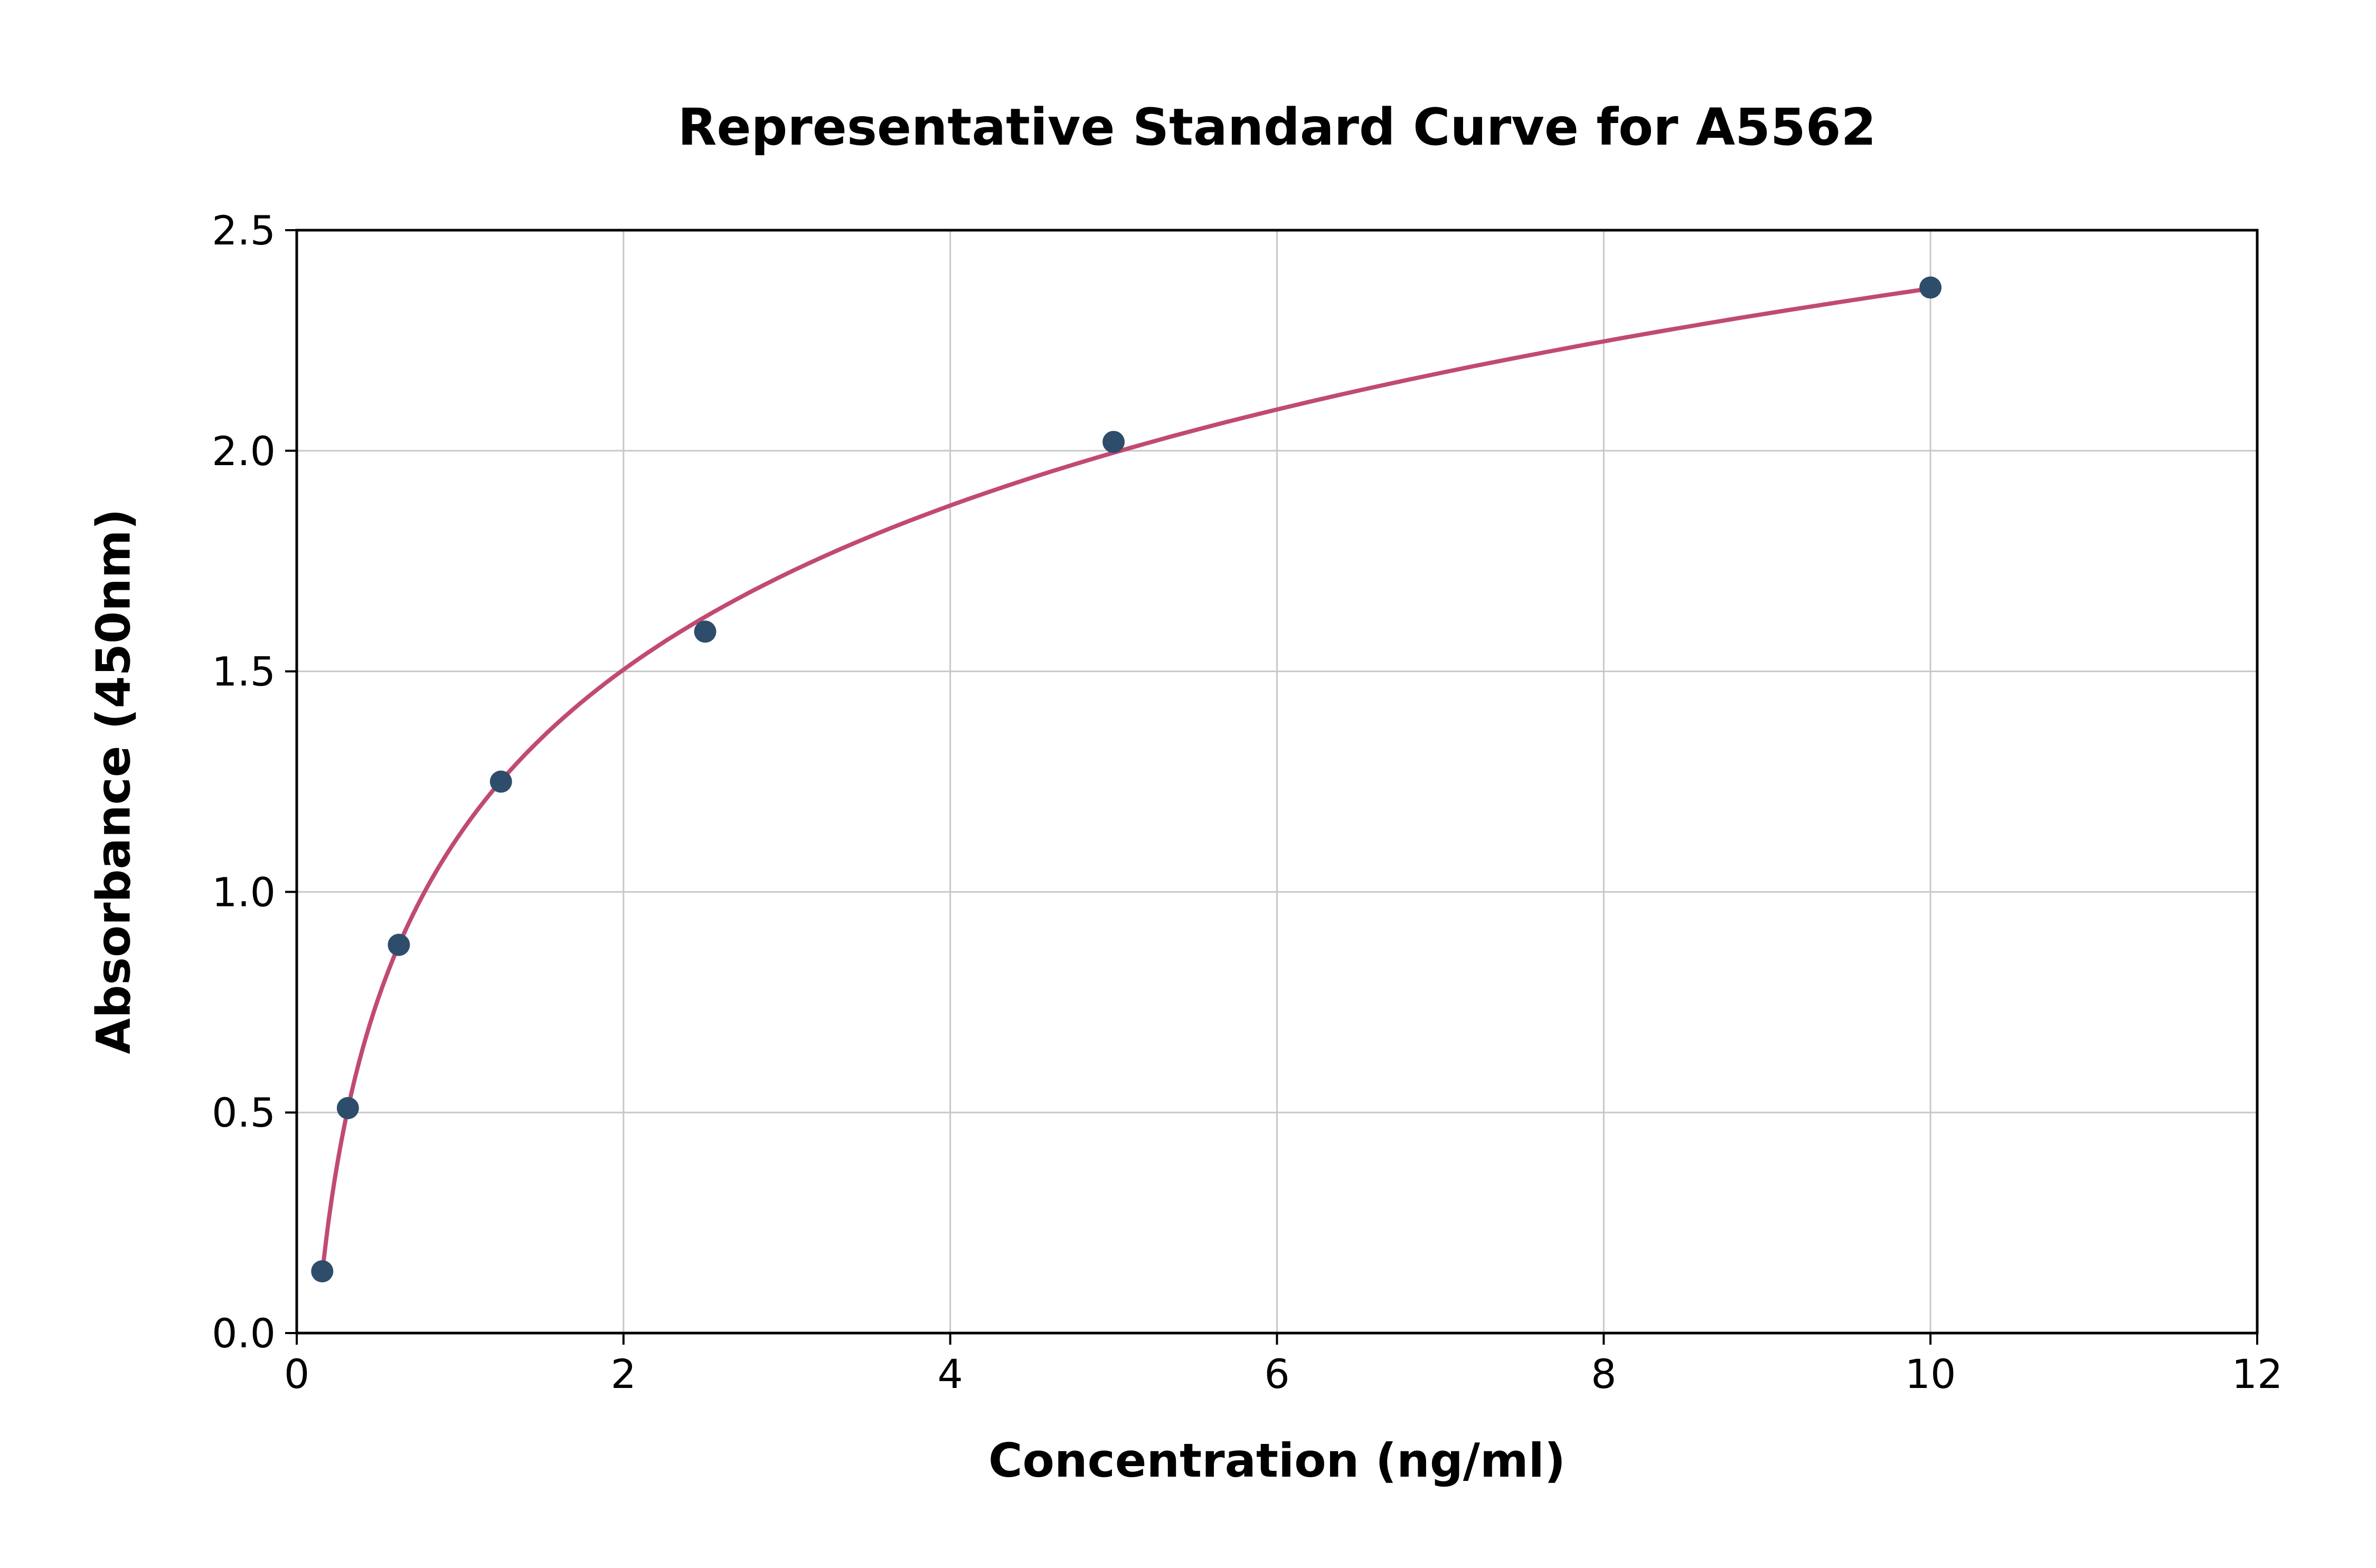  What do you see at coordinates (2257, 1373) in the screenshot?
I see `x-tick-label: 12` at bounding box center [2257, 1373].